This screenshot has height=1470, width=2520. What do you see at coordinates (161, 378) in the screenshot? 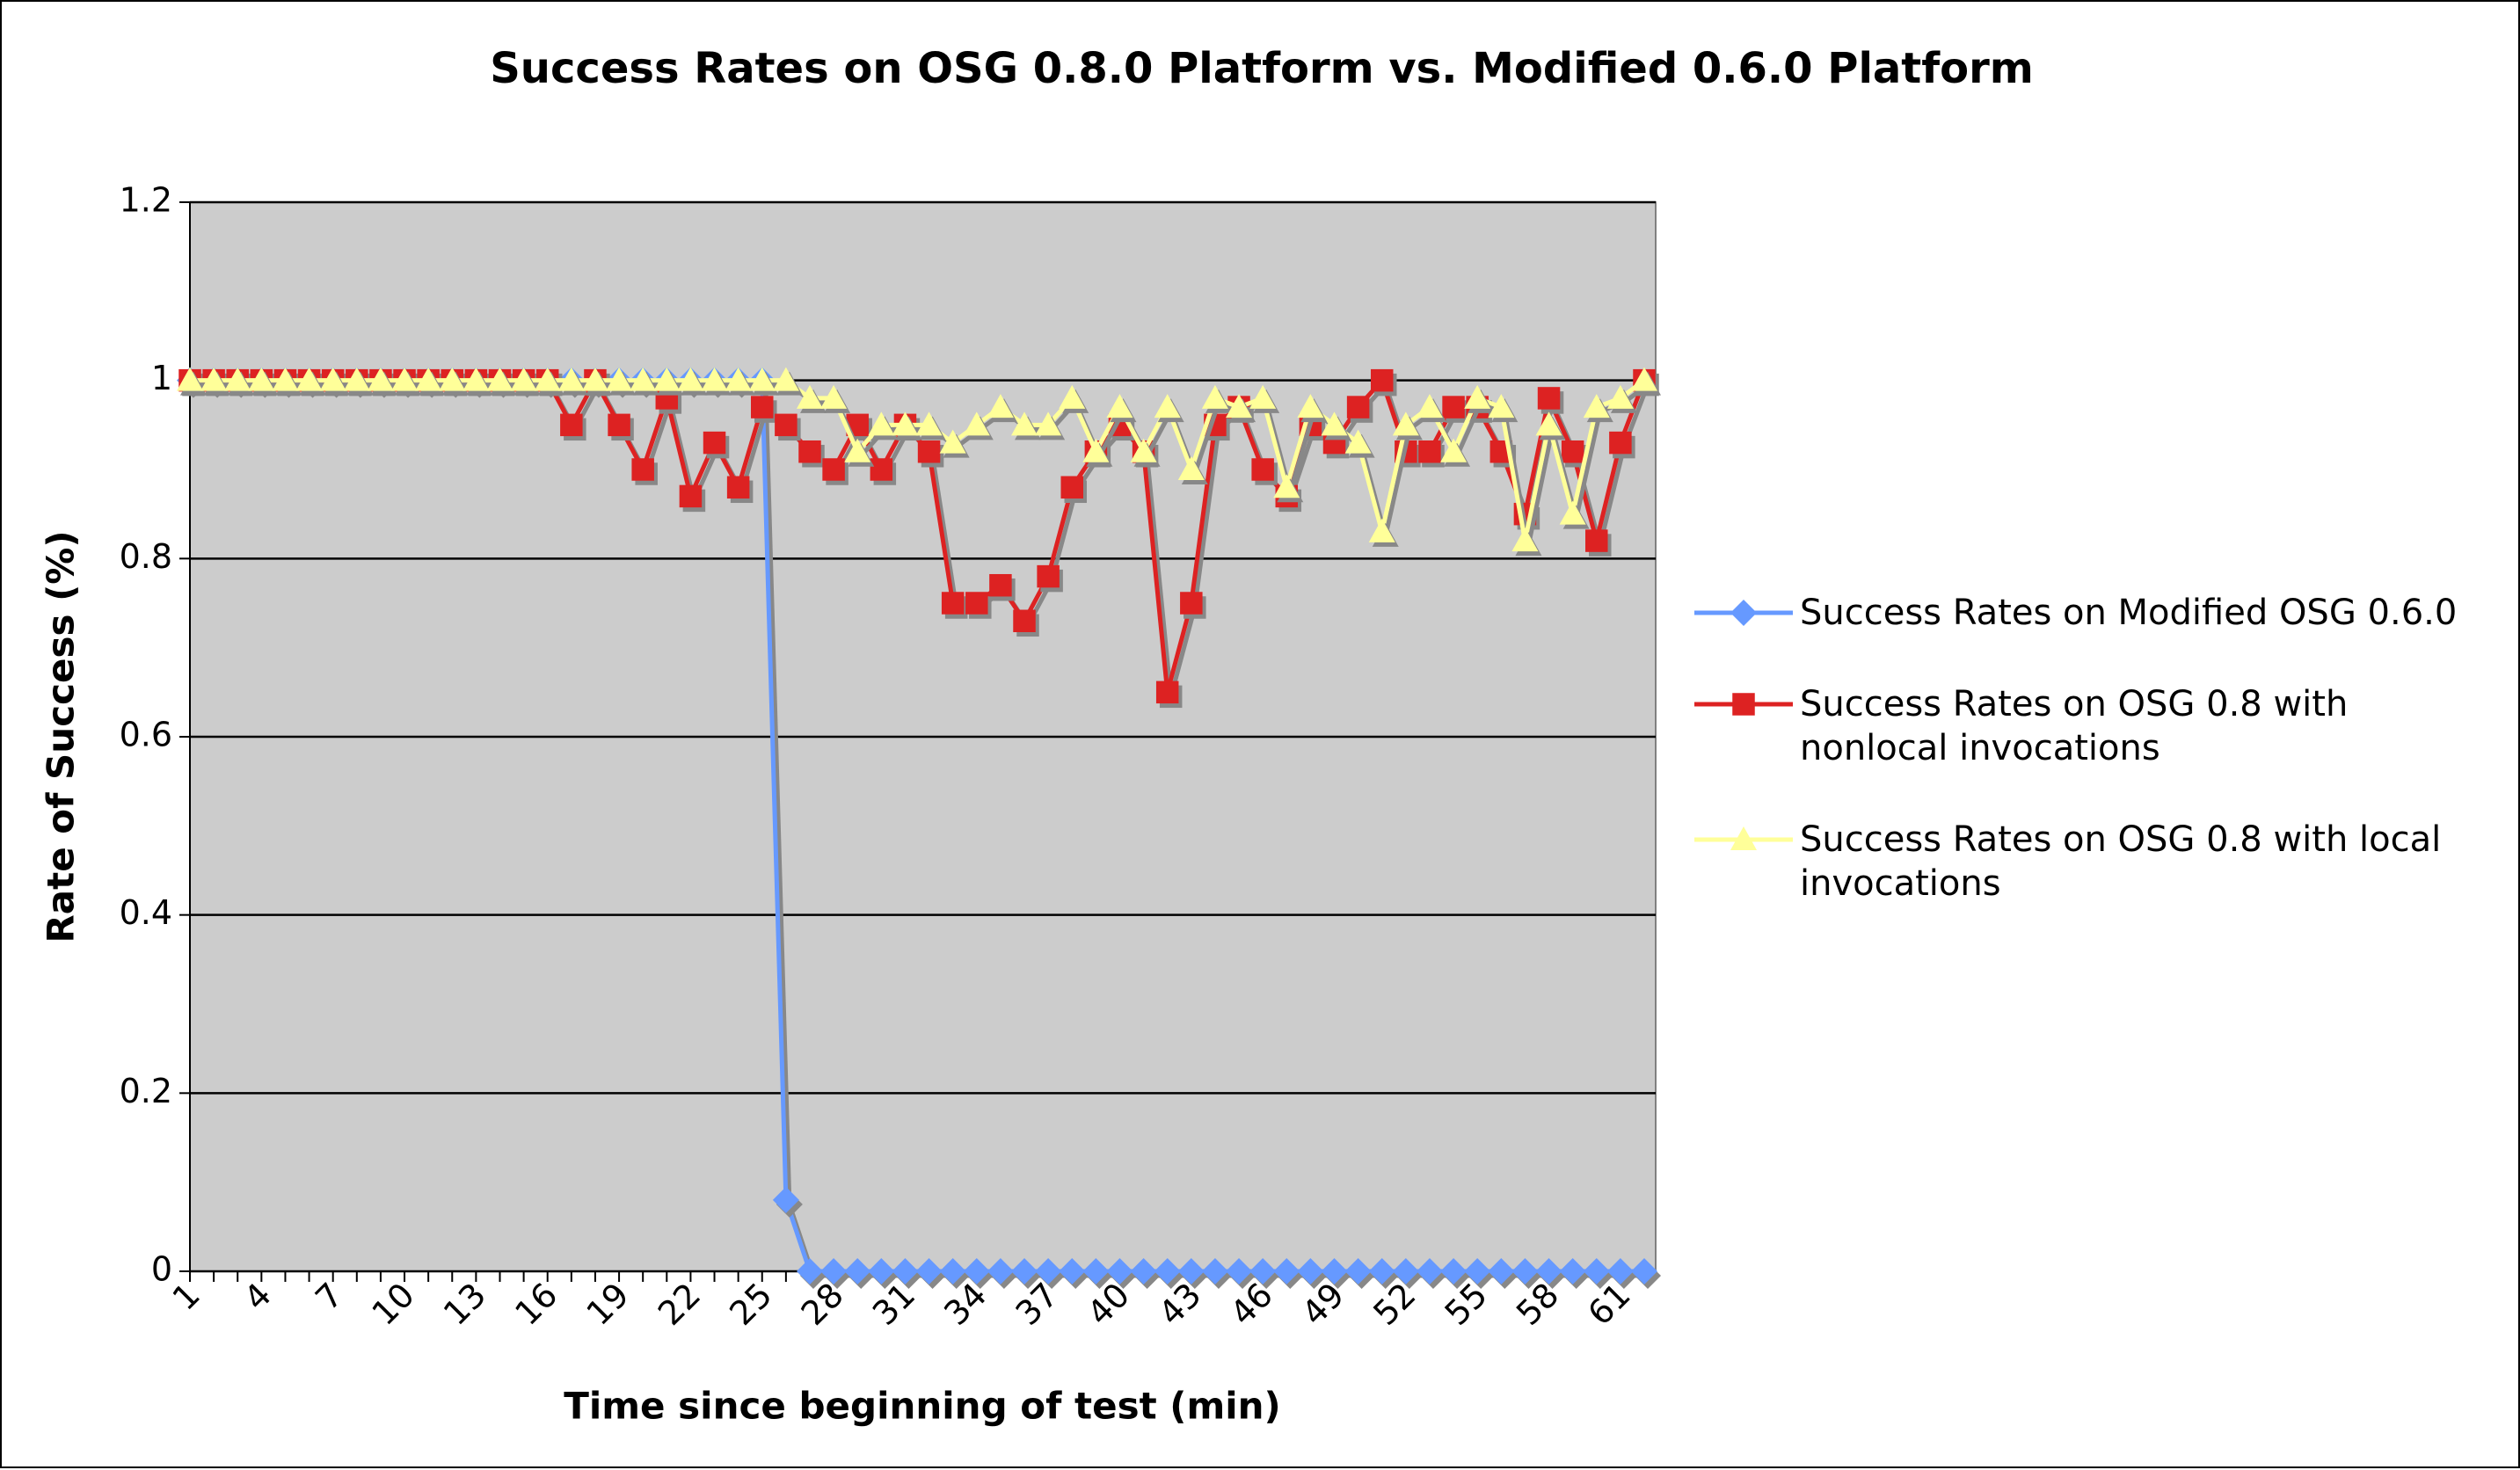
I see `y-tick-label: 1` at bounding box center [161, 378].